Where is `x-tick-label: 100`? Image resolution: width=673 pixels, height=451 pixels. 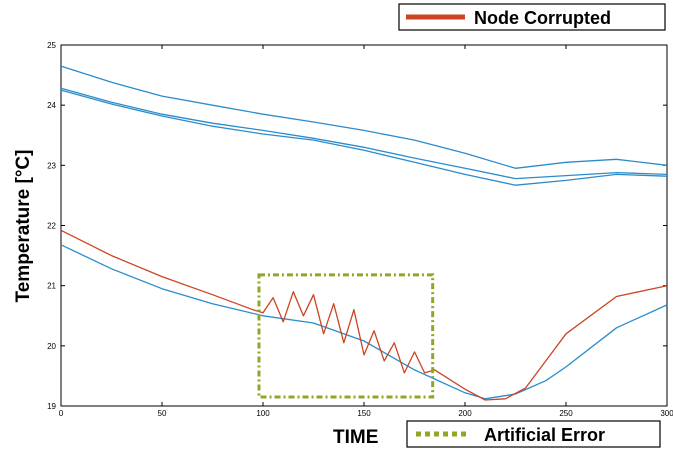
x-tick-label: 100 is located at coordinates (263, 413).